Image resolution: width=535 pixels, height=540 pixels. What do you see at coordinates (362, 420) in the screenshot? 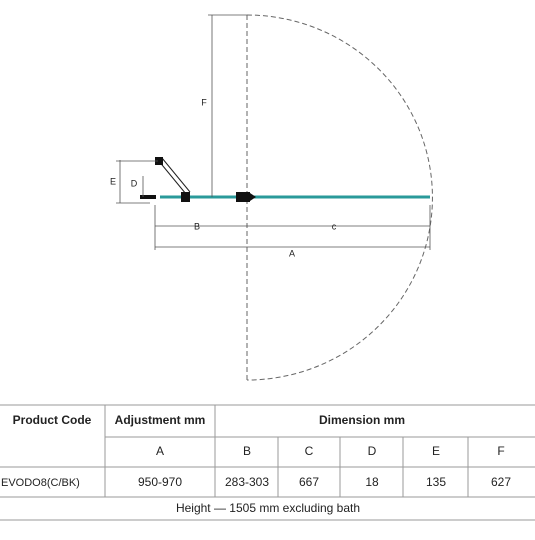
I see `table-header: Dimension mm` at bounding box center [362, 420].